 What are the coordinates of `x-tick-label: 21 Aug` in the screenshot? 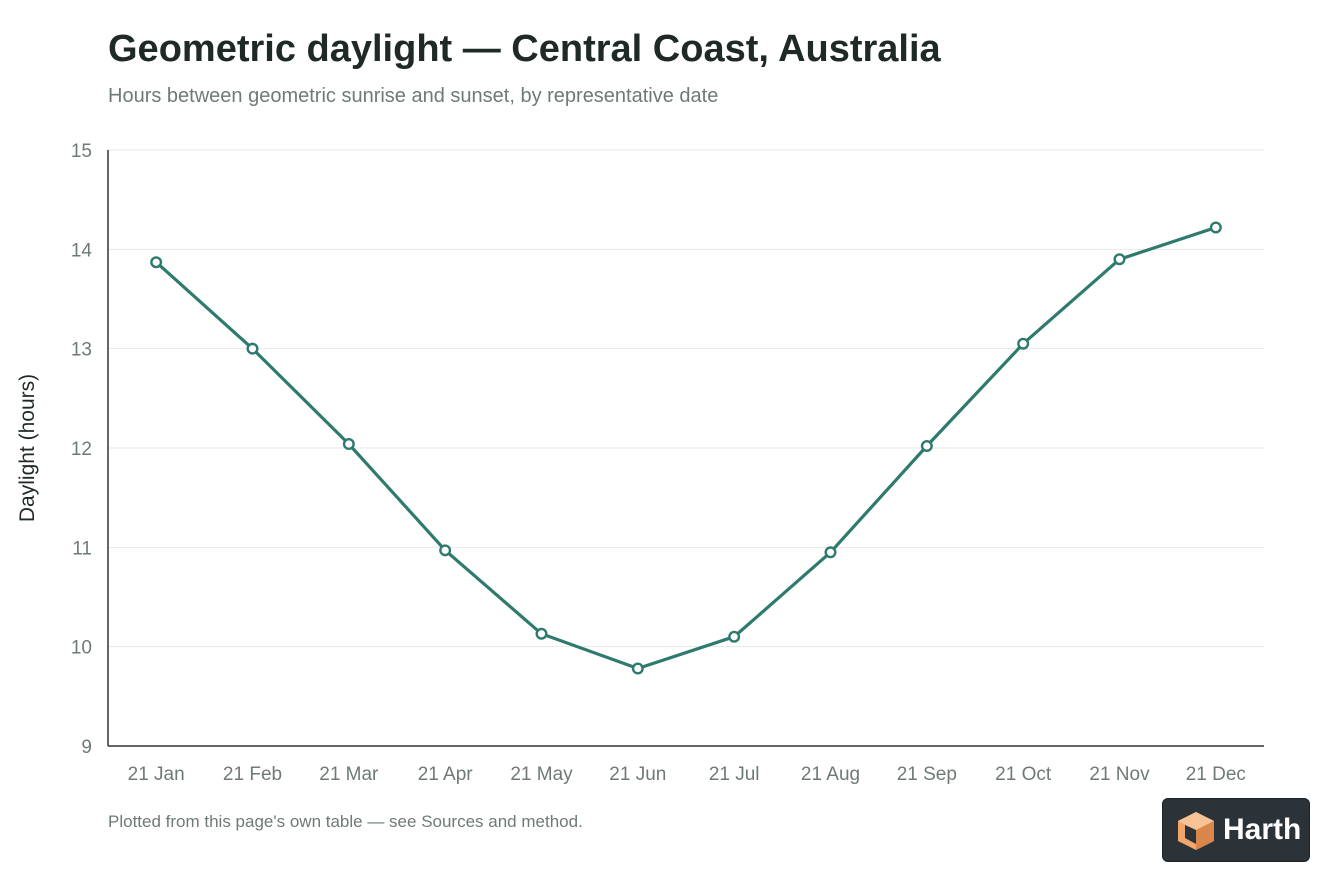 It's located at (830, 774).